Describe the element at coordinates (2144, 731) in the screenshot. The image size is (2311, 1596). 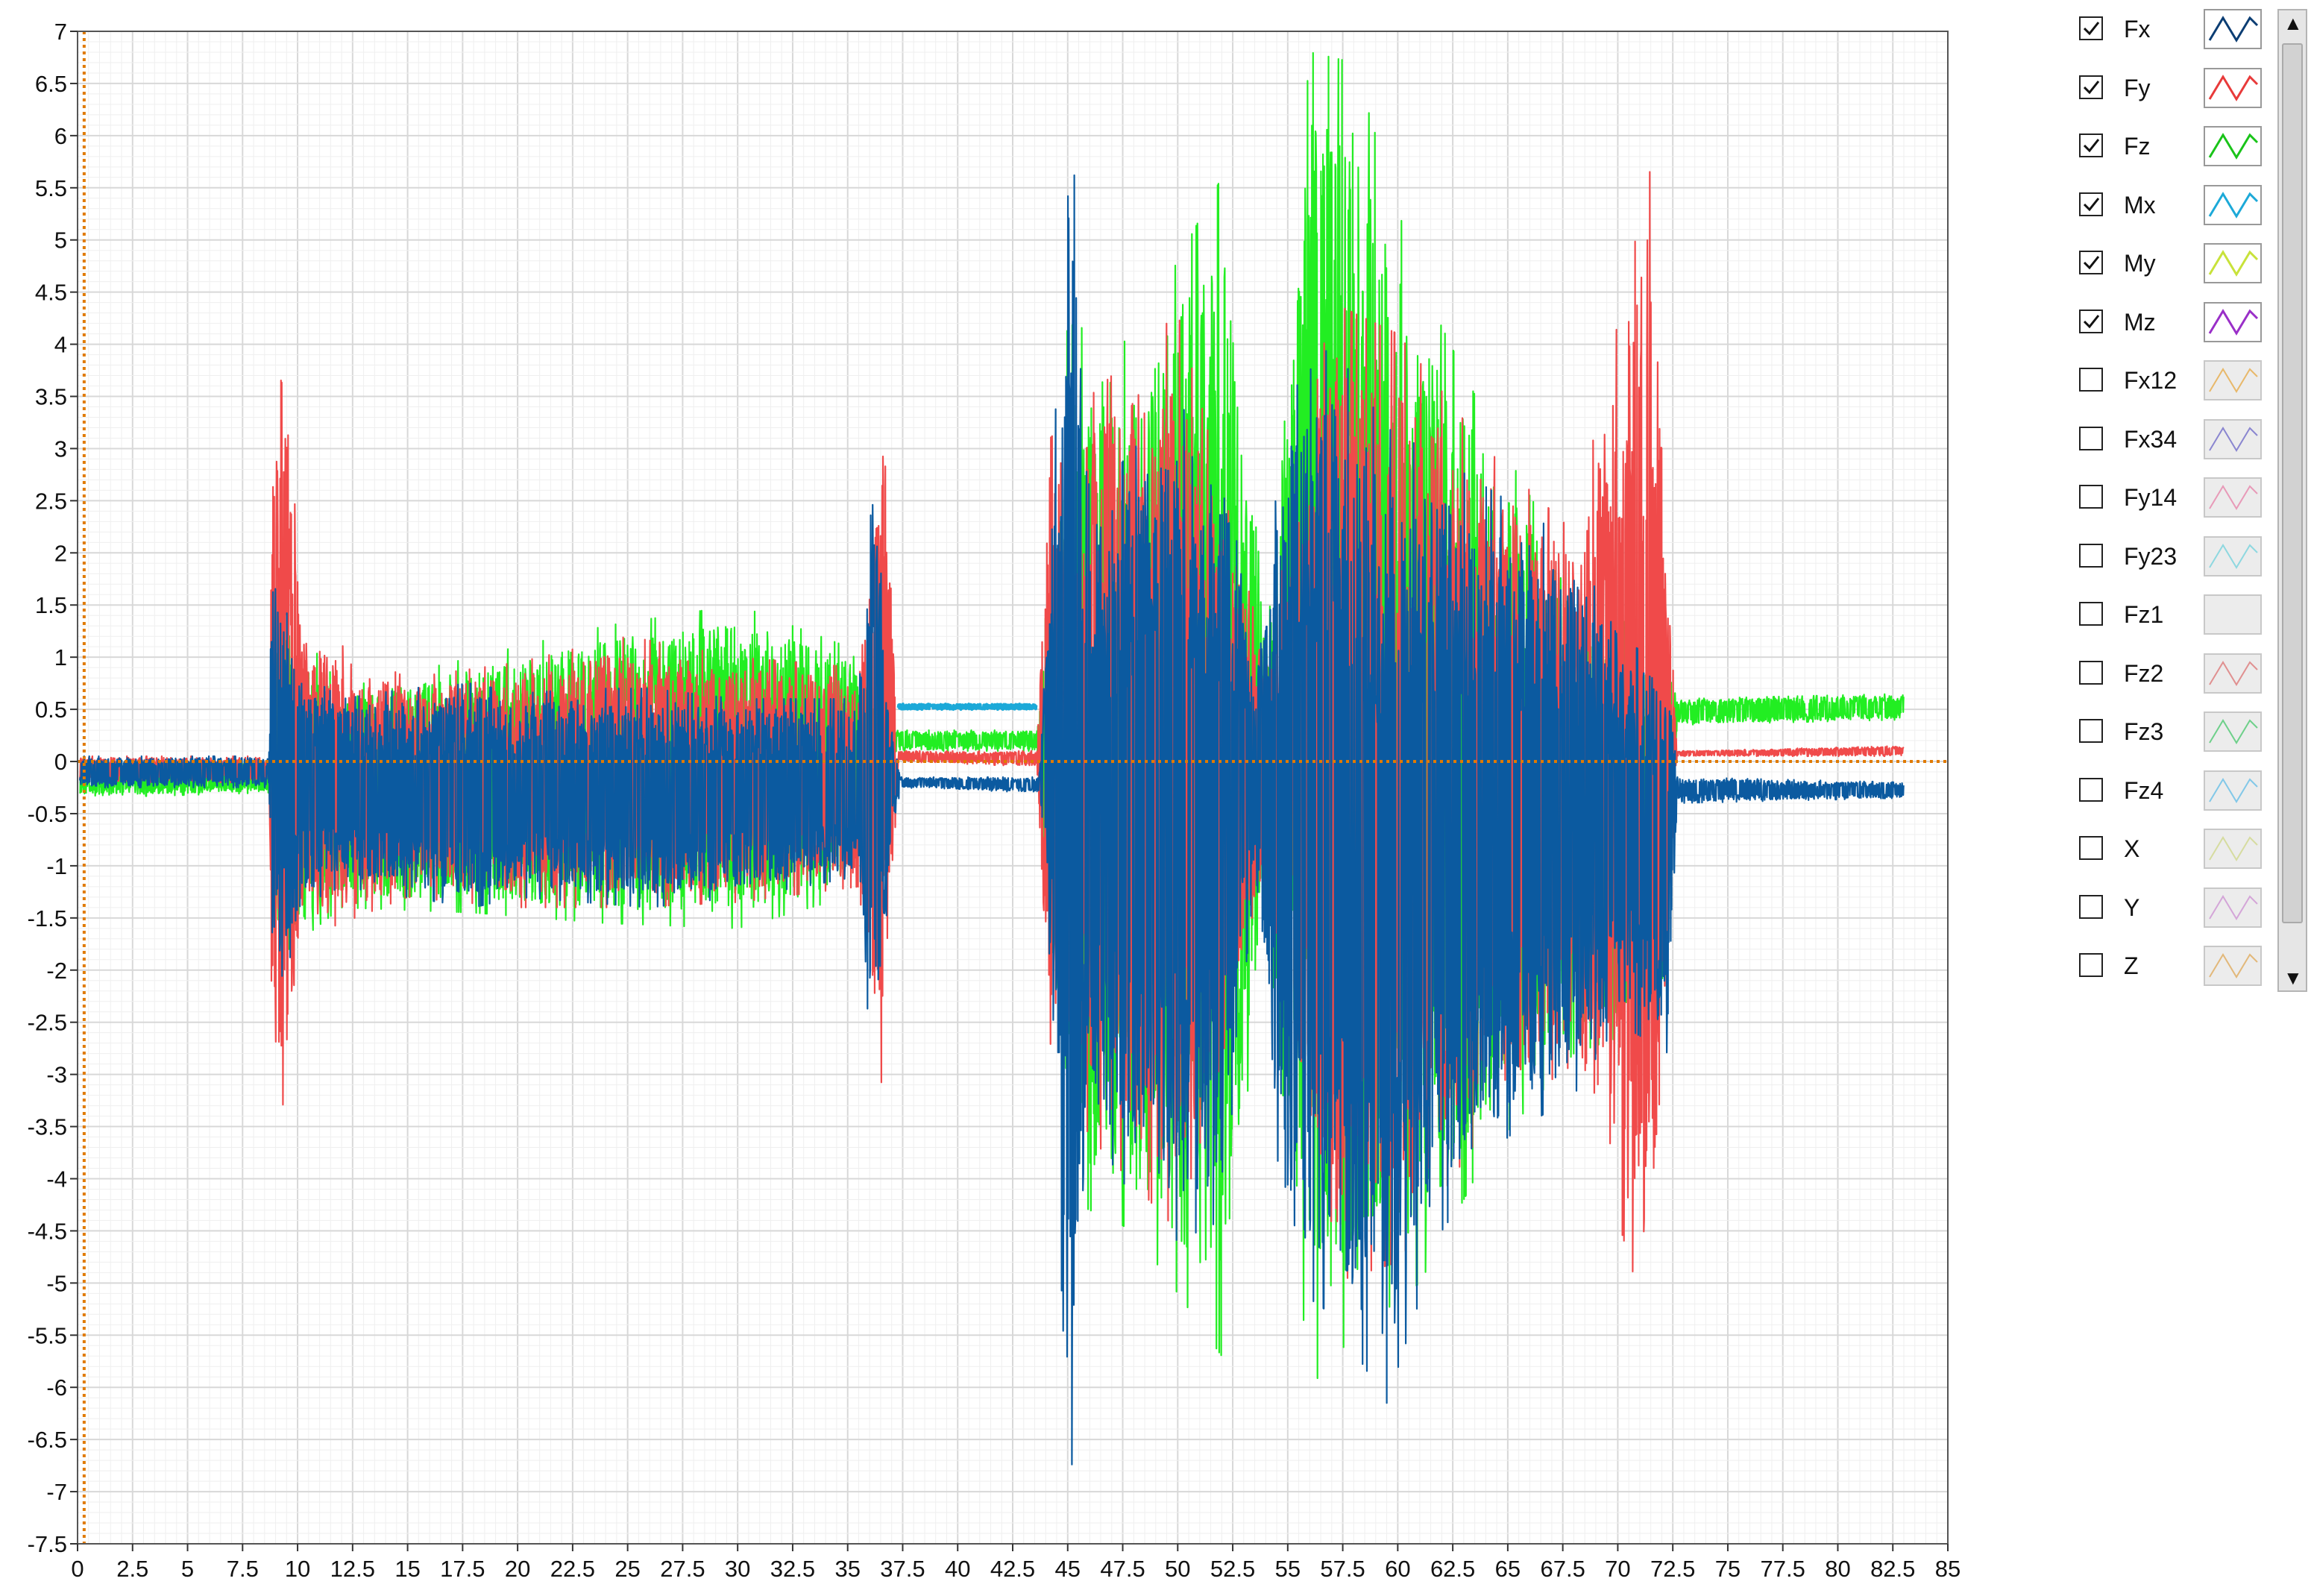
I see `legend-label: Fz3` at that location.